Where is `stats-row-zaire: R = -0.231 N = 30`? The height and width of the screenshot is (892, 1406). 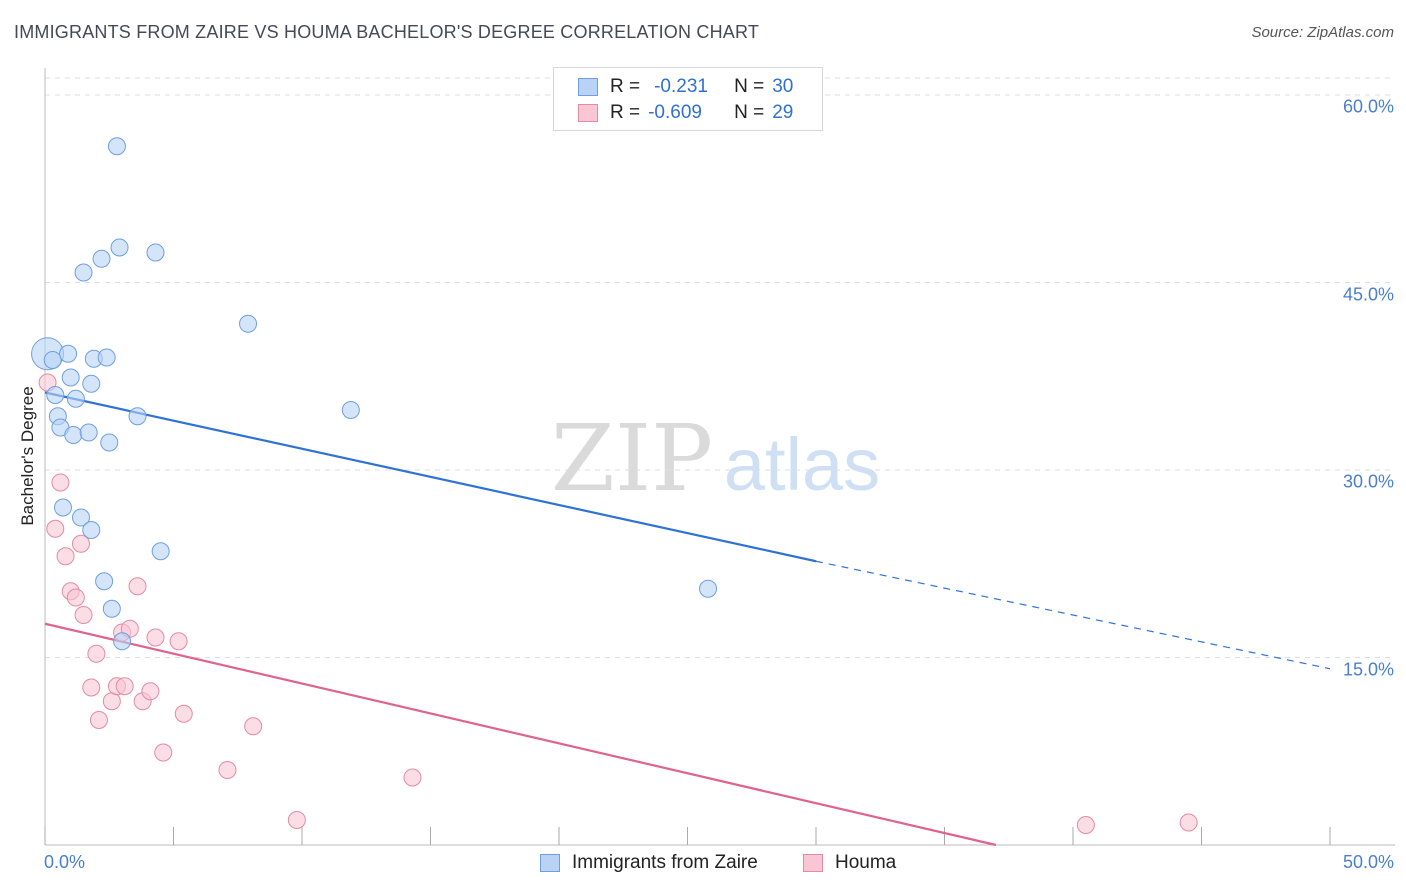 stats-row-zaire: R = -0.231 N = 30 is located at coordinates (685, 87).